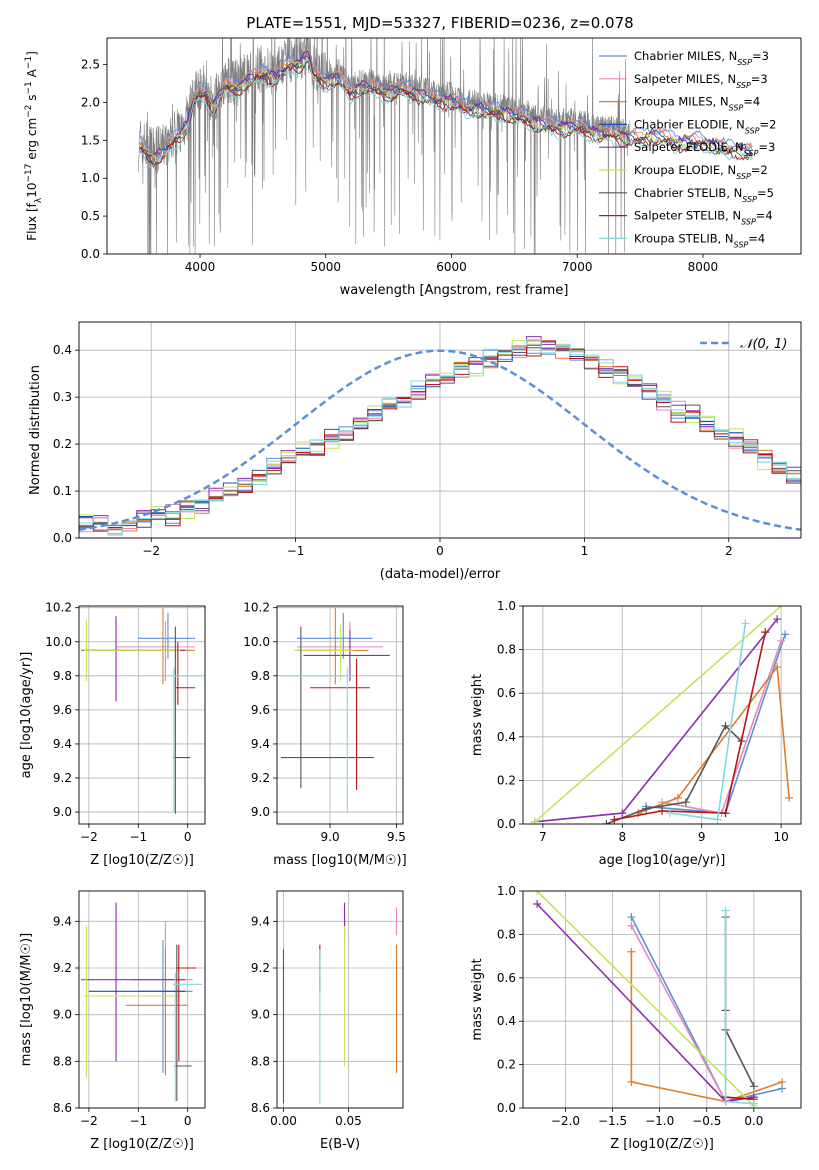 The height and width of the screenshot is (1170, 819). What do you see at coordinates (256, 608) in the screenshot?
I see `y-tick-label: 10.2` at bounding box center [256, 608].